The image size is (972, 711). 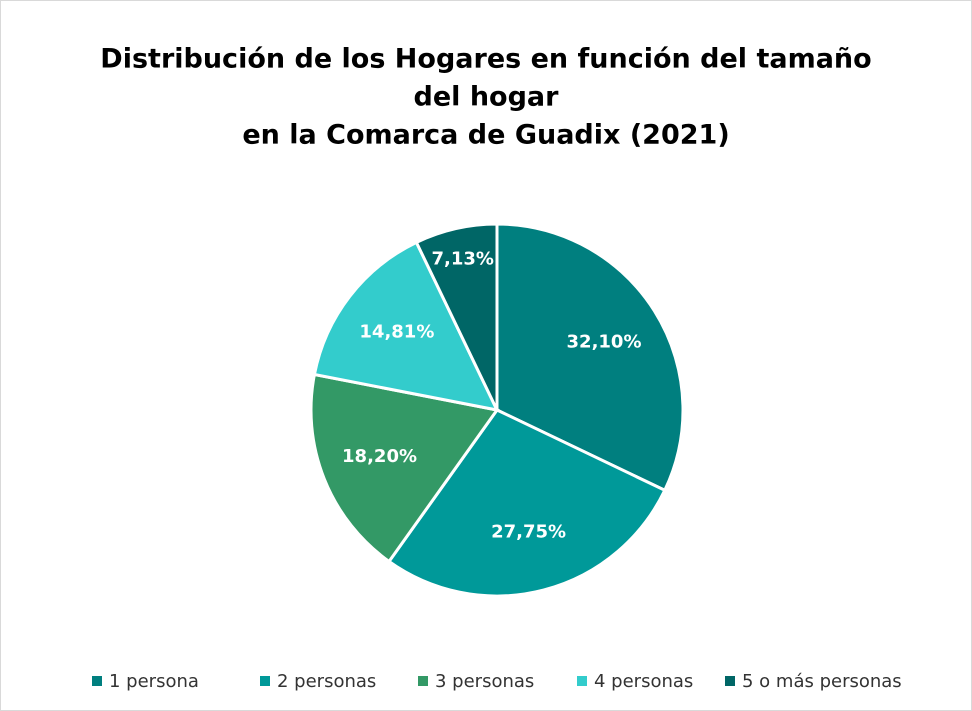 What do you see at coordinates (326, 681) in the screenshot?
I see `legend-label: 2 personas` at bounding box center [326, 681].